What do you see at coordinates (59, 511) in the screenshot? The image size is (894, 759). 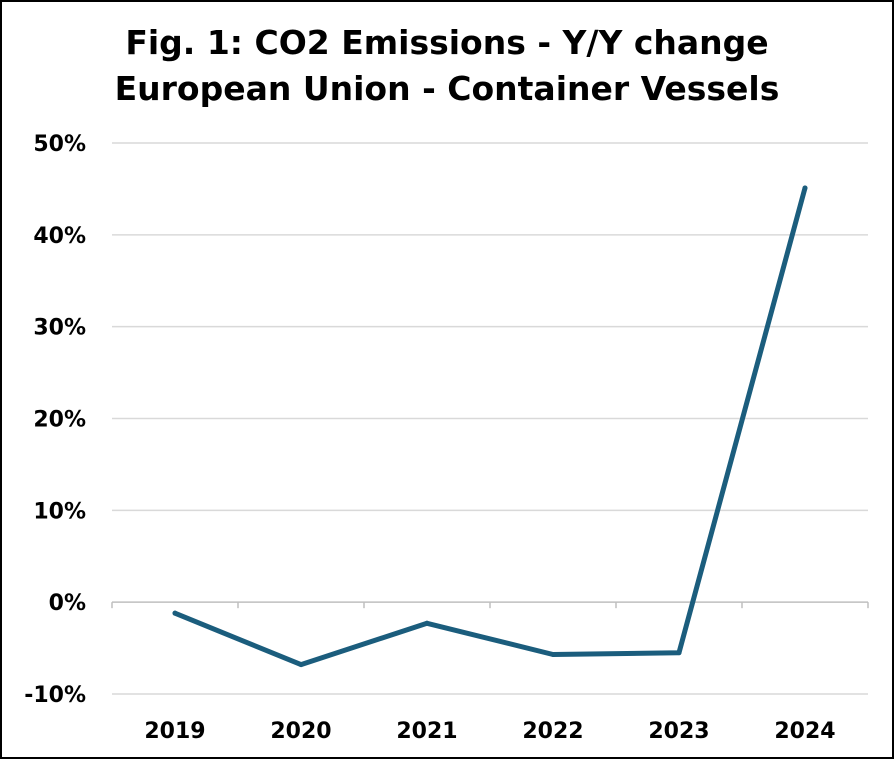 I see `y-tick-label: 10%` at bounding box center [59, 511].